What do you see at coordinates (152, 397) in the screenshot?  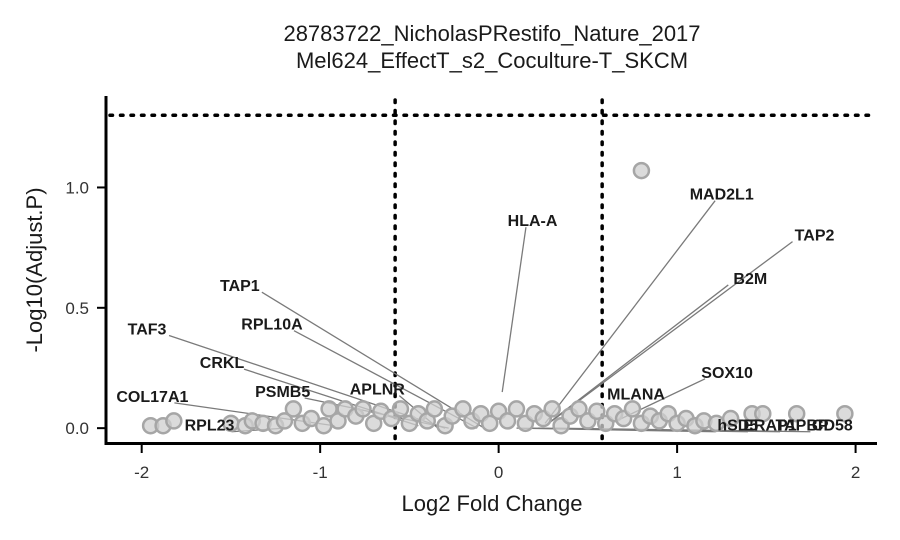 I see `gene-label-col17a1: COL17A1` at bounding box center [152, 397].